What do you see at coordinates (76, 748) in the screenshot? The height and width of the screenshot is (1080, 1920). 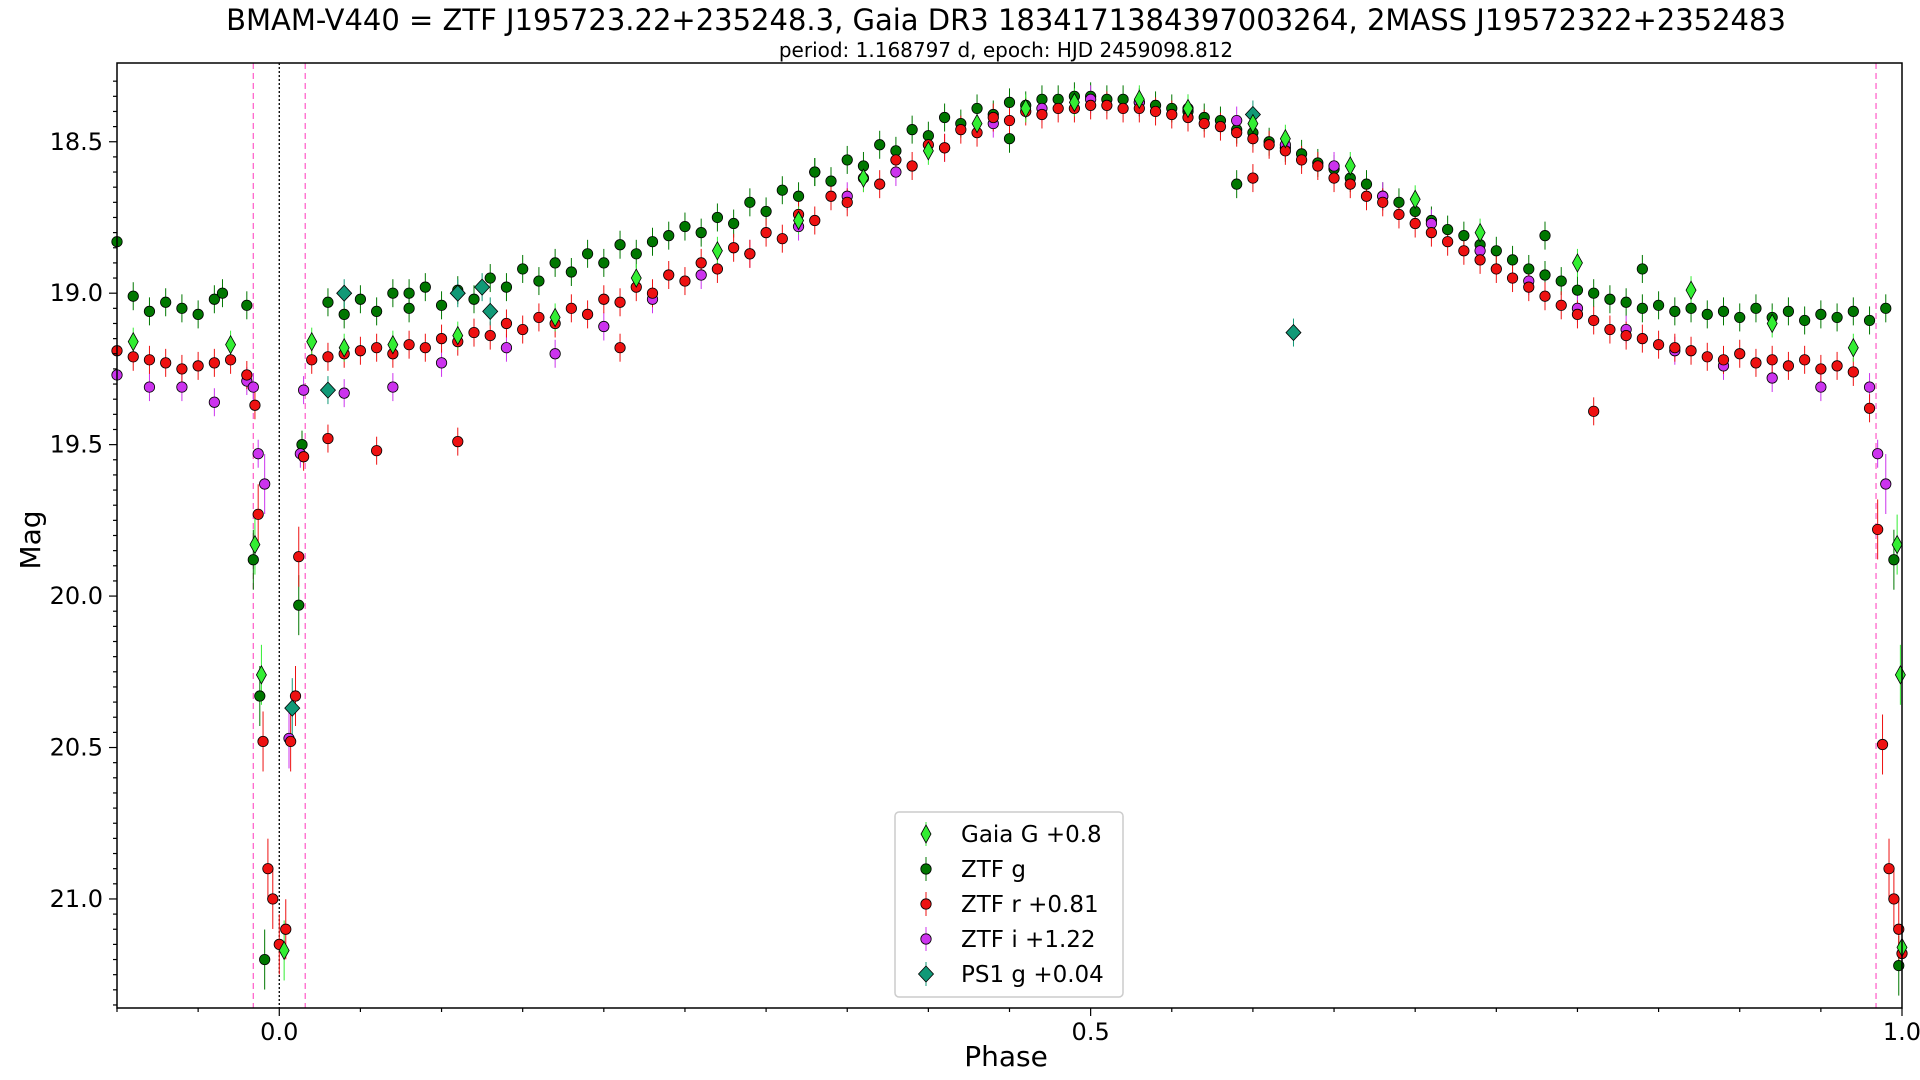 I see `y-tick-label: 20.5` at bounding box center [76, 748].